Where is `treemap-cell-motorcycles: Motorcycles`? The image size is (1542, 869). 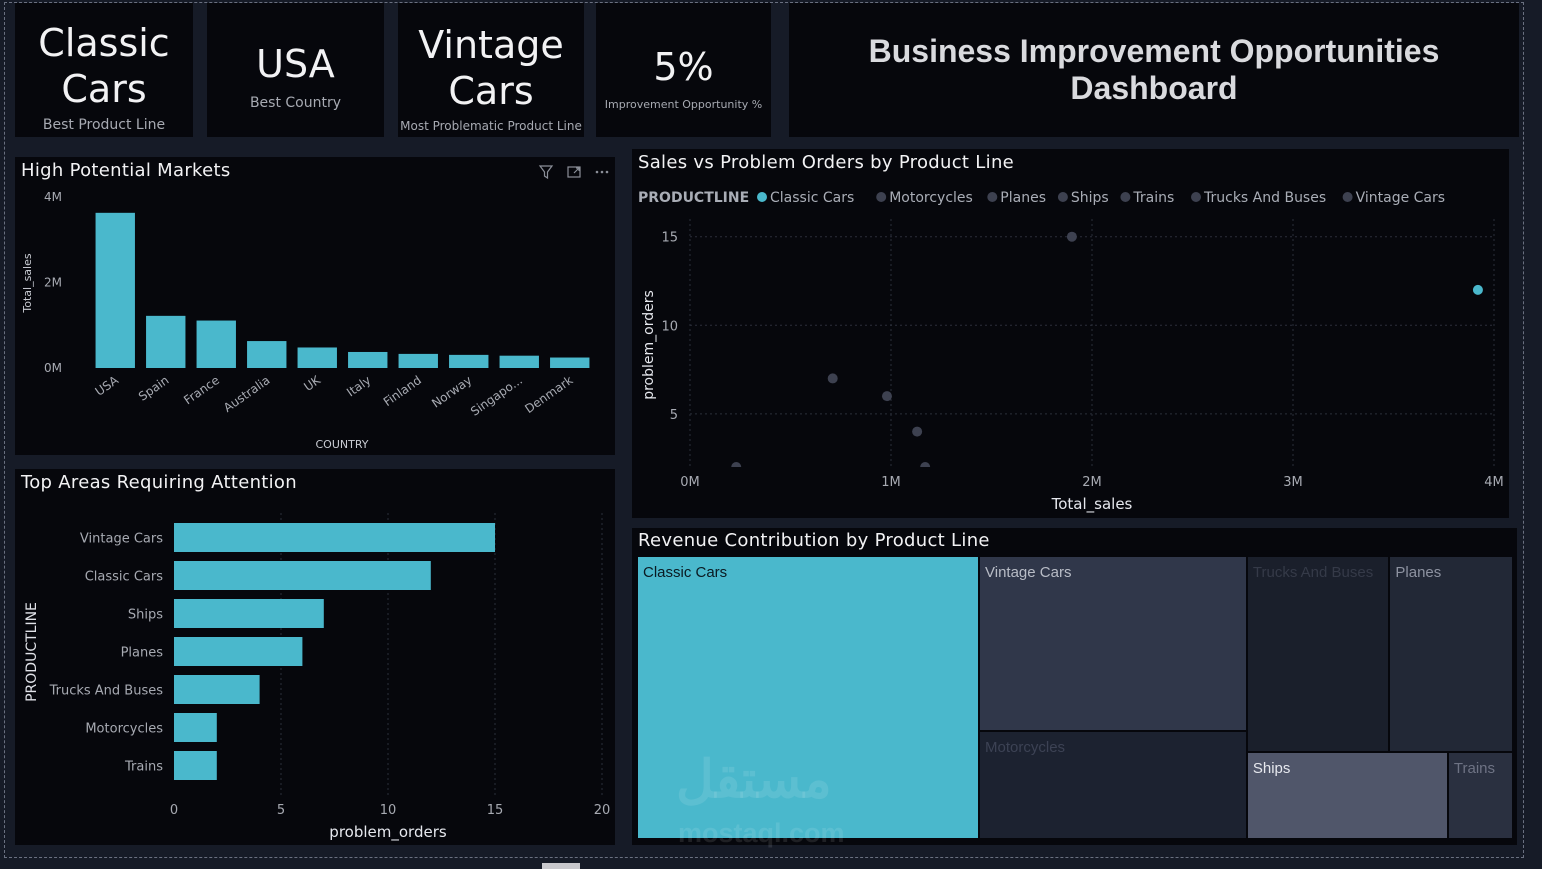
treemap-cell-motorcycles: Motorcycles is located at coordinates (1113, 785).